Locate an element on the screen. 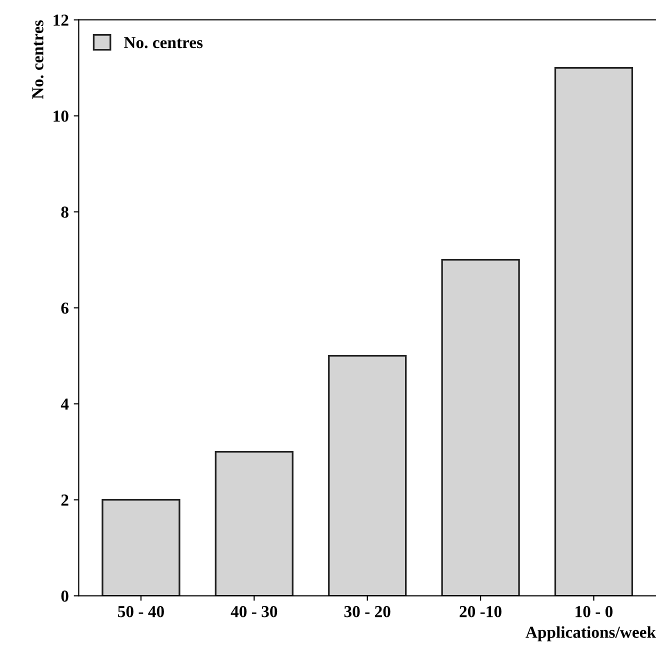  y-tick-label: 6 is located at coordinates (65, 308).